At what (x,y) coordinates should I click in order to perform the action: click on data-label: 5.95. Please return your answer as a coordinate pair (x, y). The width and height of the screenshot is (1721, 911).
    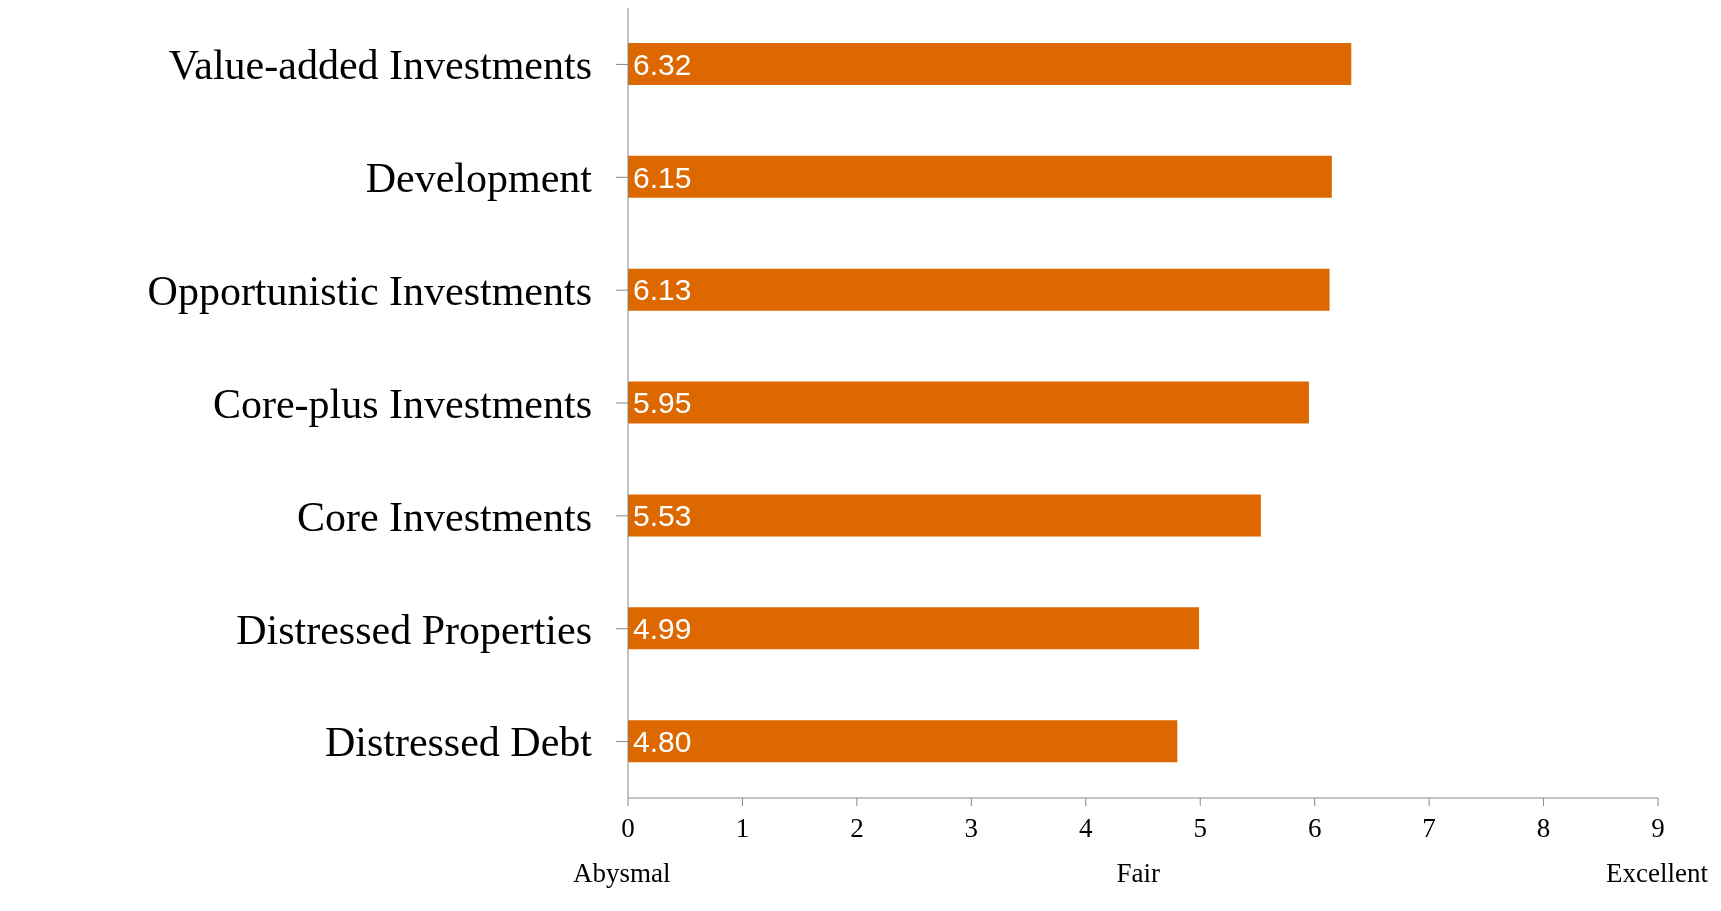
    Looking at the image, I should click on (662, 403).